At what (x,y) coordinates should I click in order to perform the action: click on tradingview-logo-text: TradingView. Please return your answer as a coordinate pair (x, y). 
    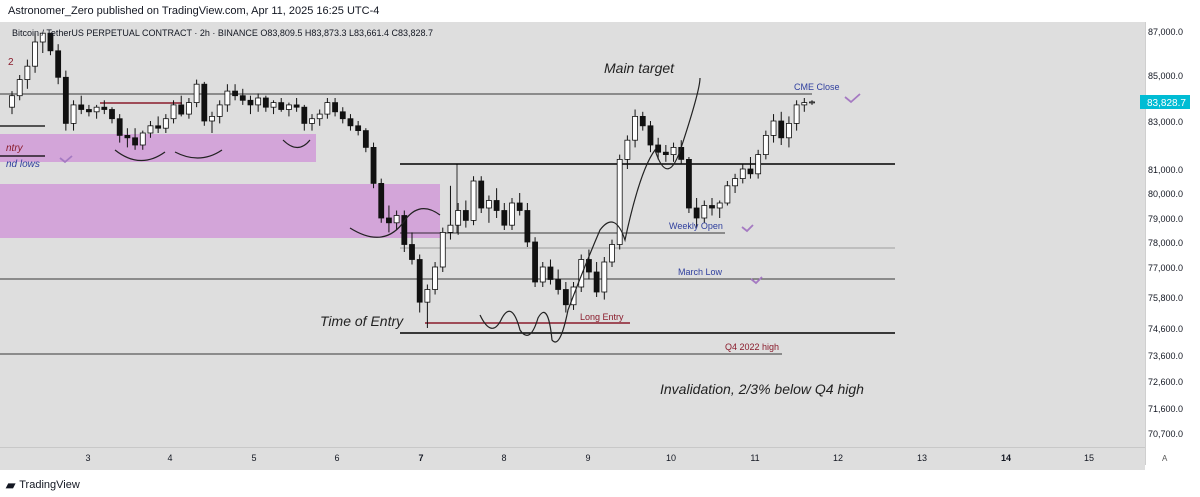
    Looking at the image, I should click on (49, 485).